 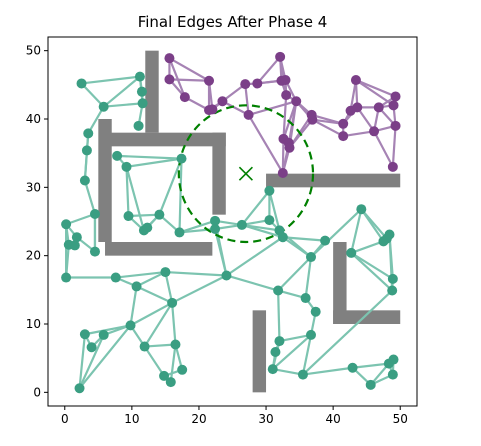 I want to click on y-tick-label: 20, so click(x=33, y=256).